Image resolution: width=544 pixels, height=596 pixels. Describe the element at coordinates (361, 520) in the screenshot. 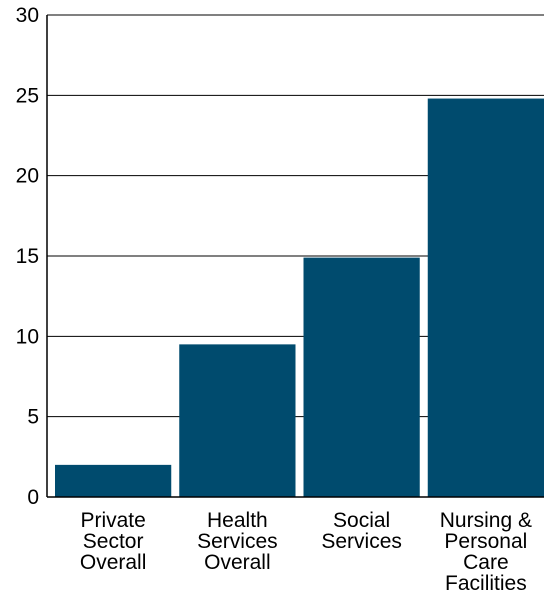

I see `x-category-label-line: Social` at that location.